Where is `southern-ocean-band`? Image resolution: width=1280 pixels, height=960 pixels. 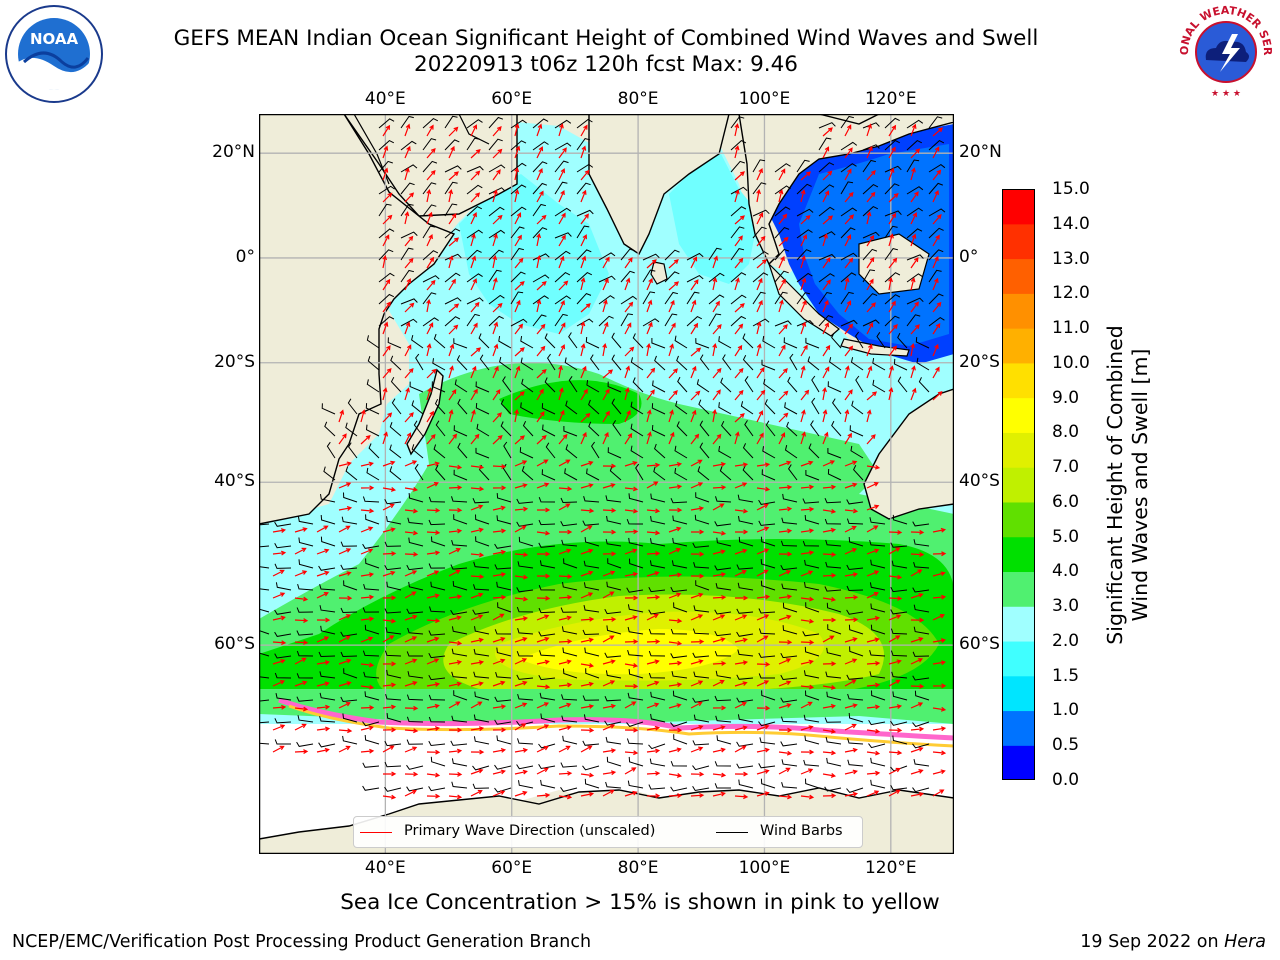 southern-ocean-band is located at coordinates (606, 706).